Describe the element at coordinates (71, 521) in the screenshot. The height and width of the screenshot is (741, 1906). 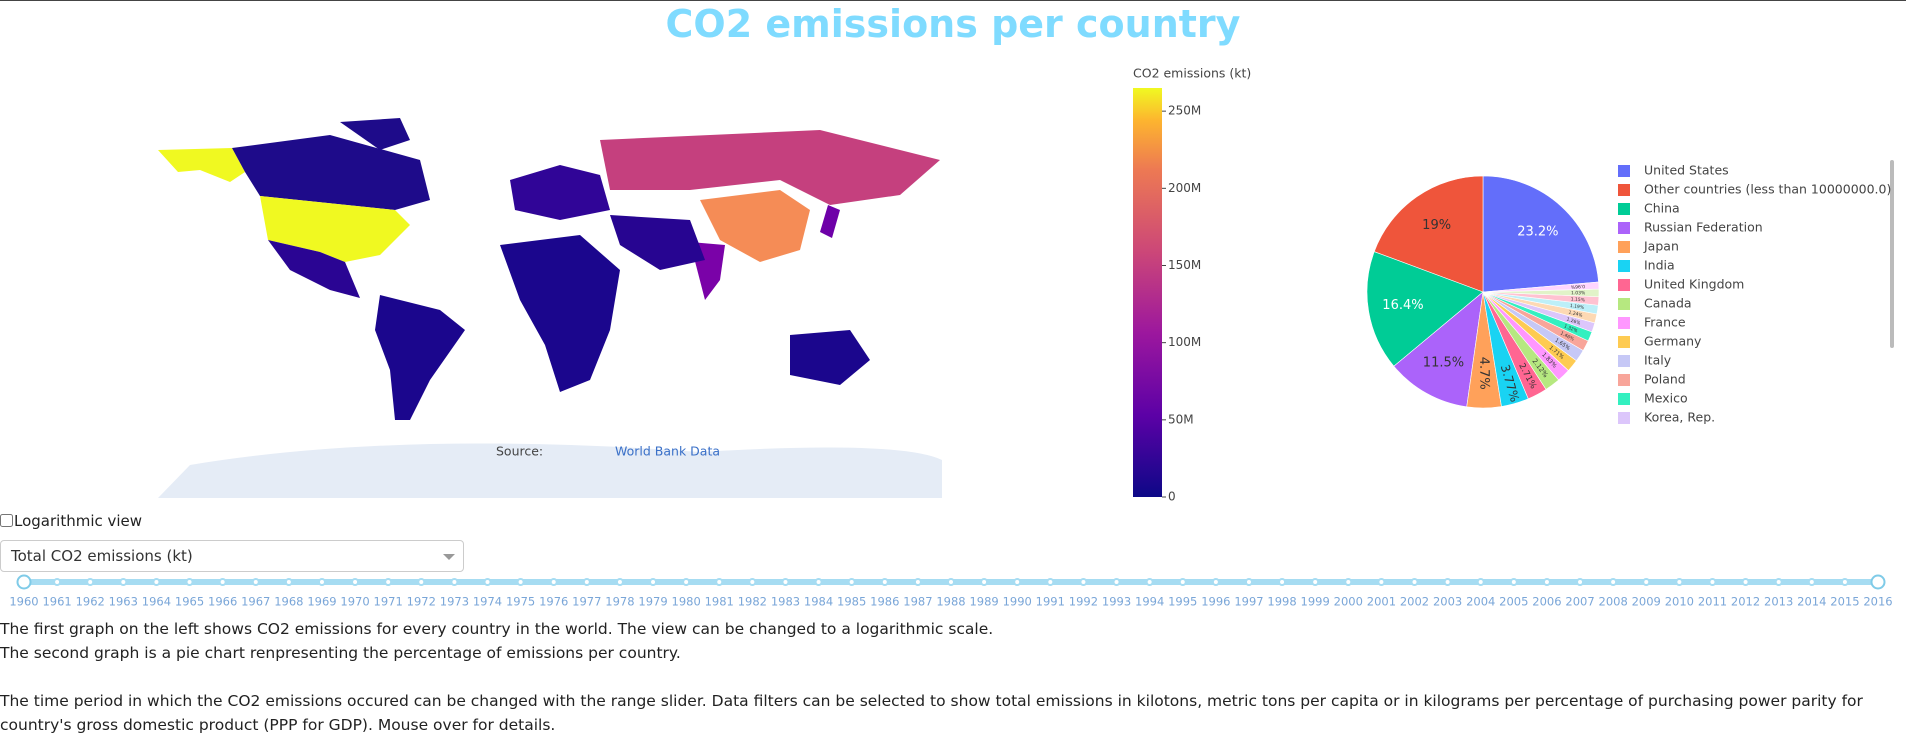
I see `log-checkbox: Logarithmic view` at that location.